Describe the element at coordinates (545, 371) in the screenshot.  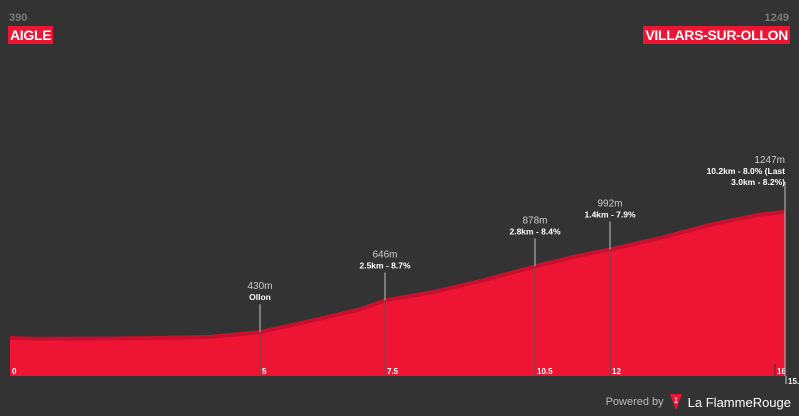
I see `x-tick-label: 10.5` at that location.